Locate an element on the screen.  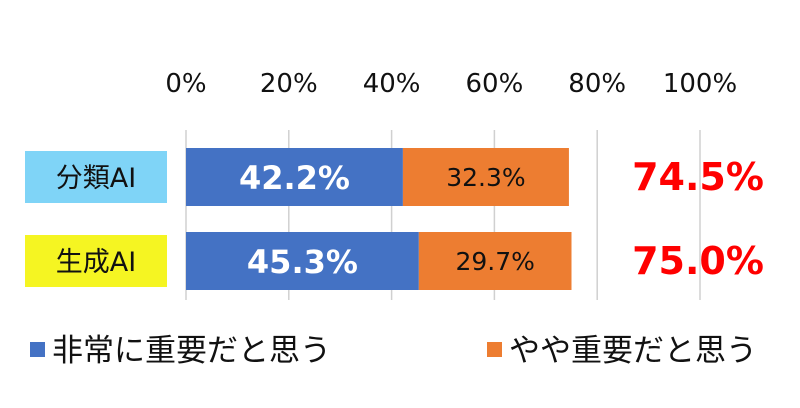
total-labels: 74.5% 75.0% is located at coordinates (698, 219).